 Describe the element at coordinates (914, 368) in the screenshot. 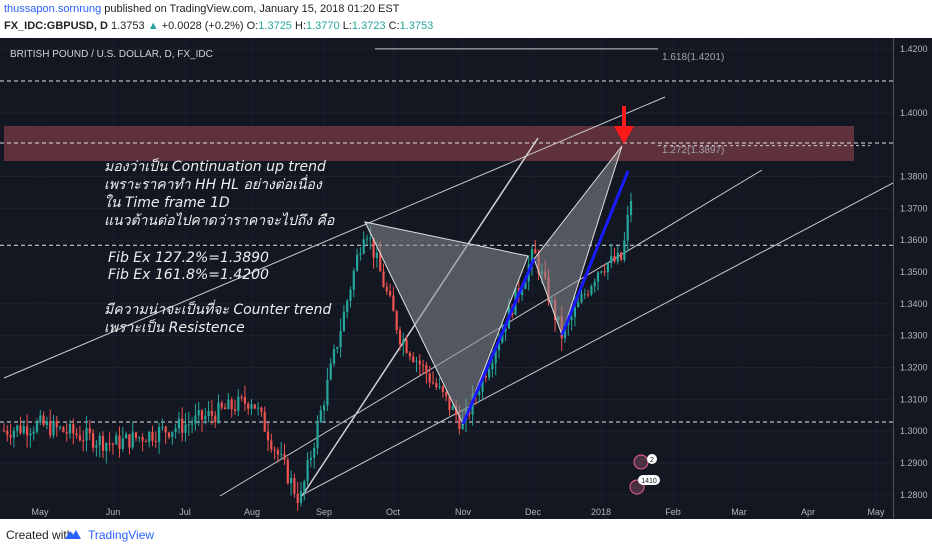

I see `price-tick-label: 1.3200` at that location.